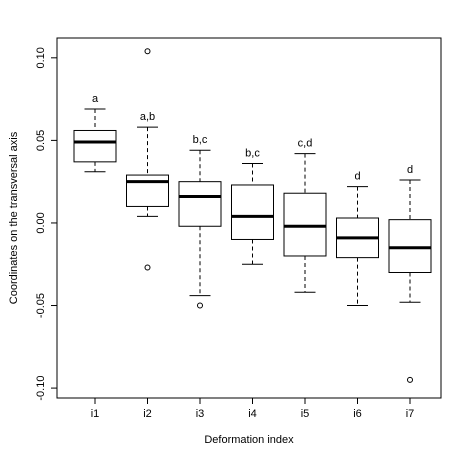 This screenshot has height=449, width=457. What do you see at coordinates (41, 222) in the screenshot?
I see `y-tick-label: 0.00` at bounding box center [41, 222].